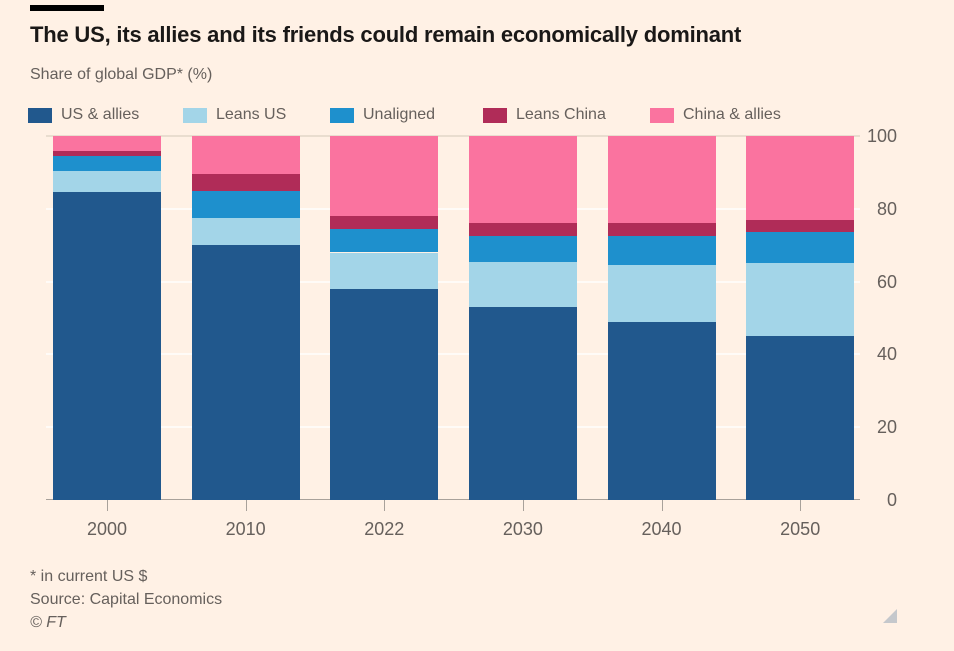 The width and height of the screenshot is (954, 651). Describe the element at coordinates (107, 529) in the screenshot. I see `x-tick-label-2000: 2000` at that location.